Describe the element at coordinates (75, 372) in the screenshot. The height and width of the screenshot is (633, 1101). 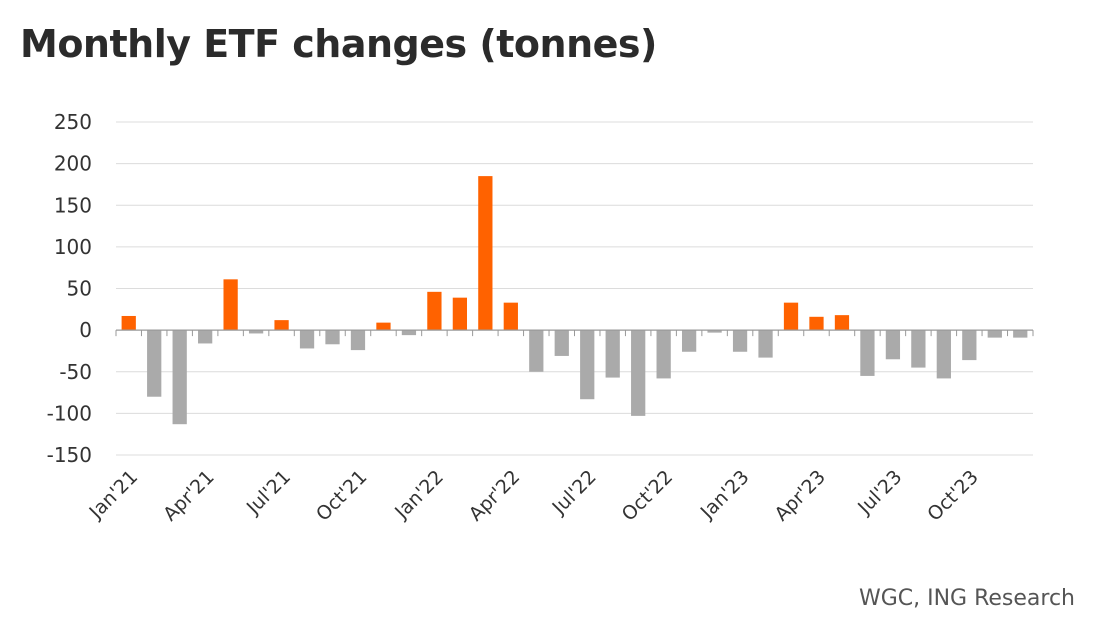
I see `y-tick-label: -50` at that location.